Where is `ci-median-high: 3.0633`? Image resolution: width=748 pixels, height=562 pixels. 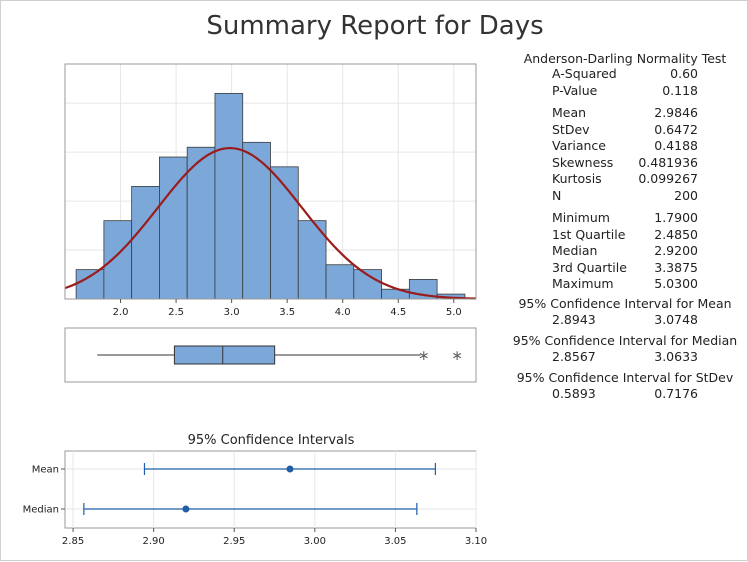
ci-median-high: 3.0633 is located at coordinates (676, 356).